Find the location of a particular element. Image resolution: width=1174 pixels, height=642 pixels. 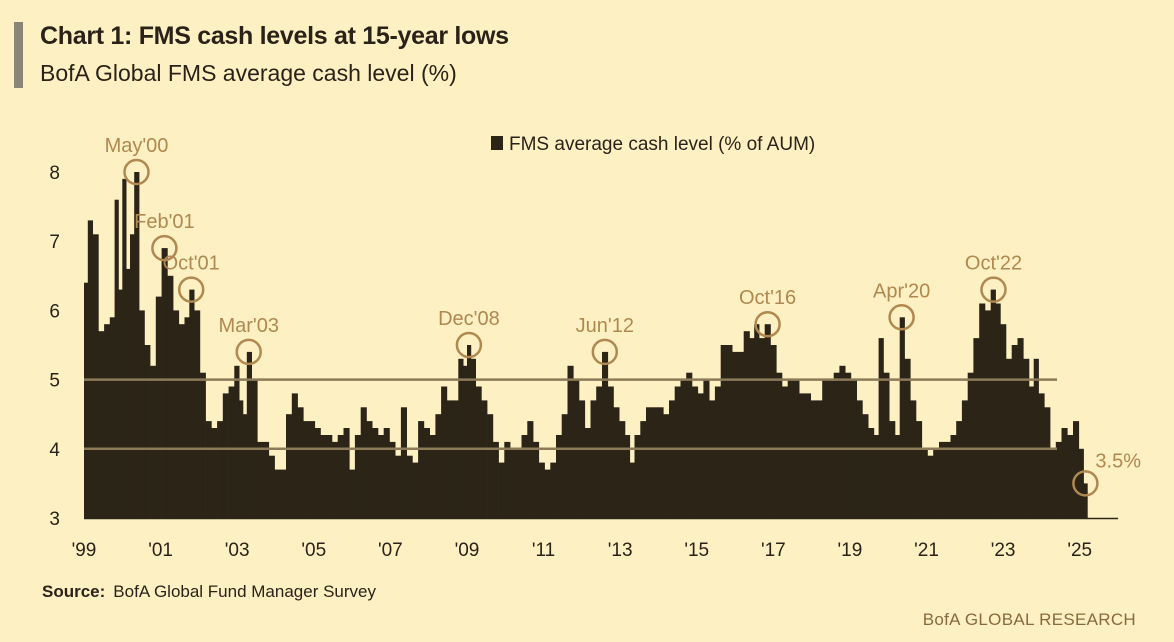

annotation-label: Oct'16 is located at coordinates (767, 298).